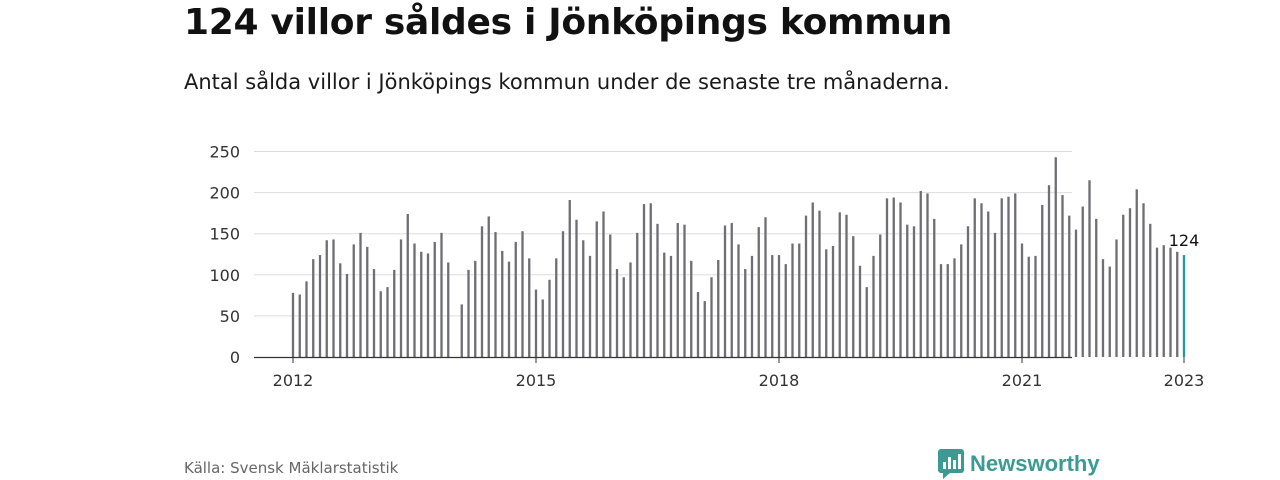 The image size is (1280, 480). What do you see at coordinates (224, 234) in the screenshot?
I see `y-tick-label: 150` at bounding box center [224, 234].